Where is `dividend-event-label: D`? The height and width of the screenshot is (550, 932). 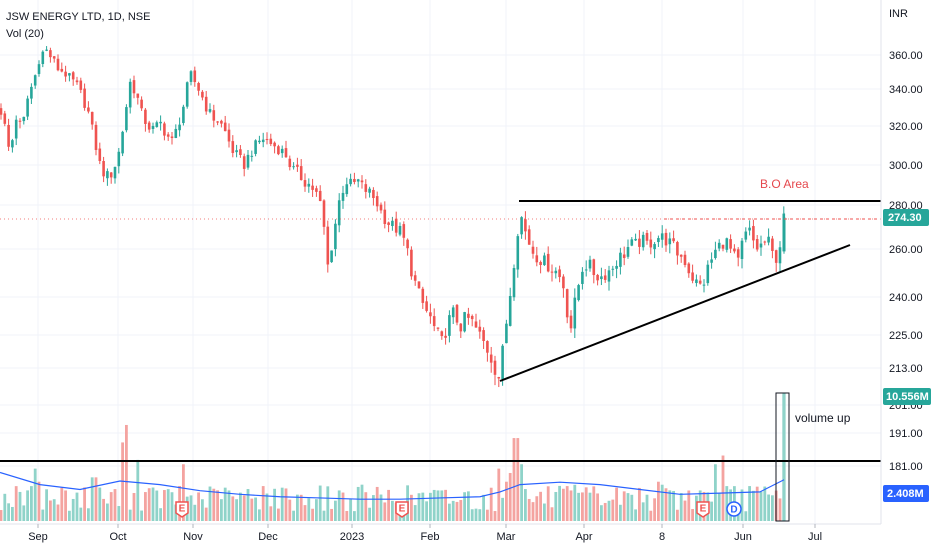 dividend-event-label: D is located at coordinates (733, 510).